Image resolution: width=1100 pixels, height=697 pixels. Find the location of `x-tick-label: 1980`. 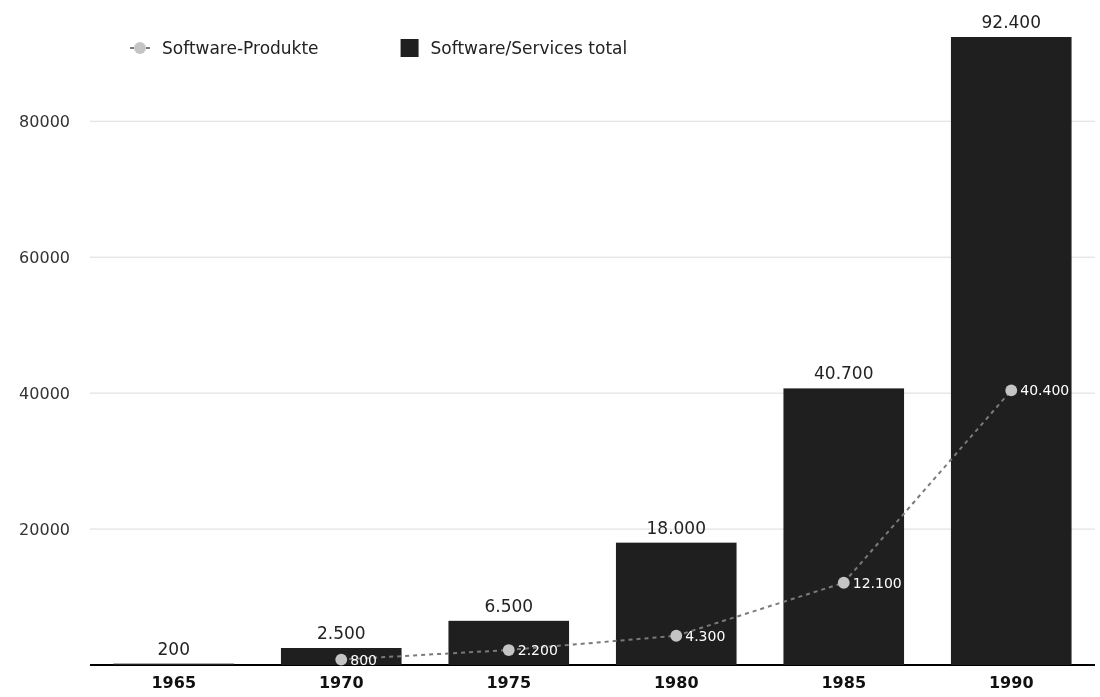

x-tick-label: 1980 is located at coordinates (676, 683).